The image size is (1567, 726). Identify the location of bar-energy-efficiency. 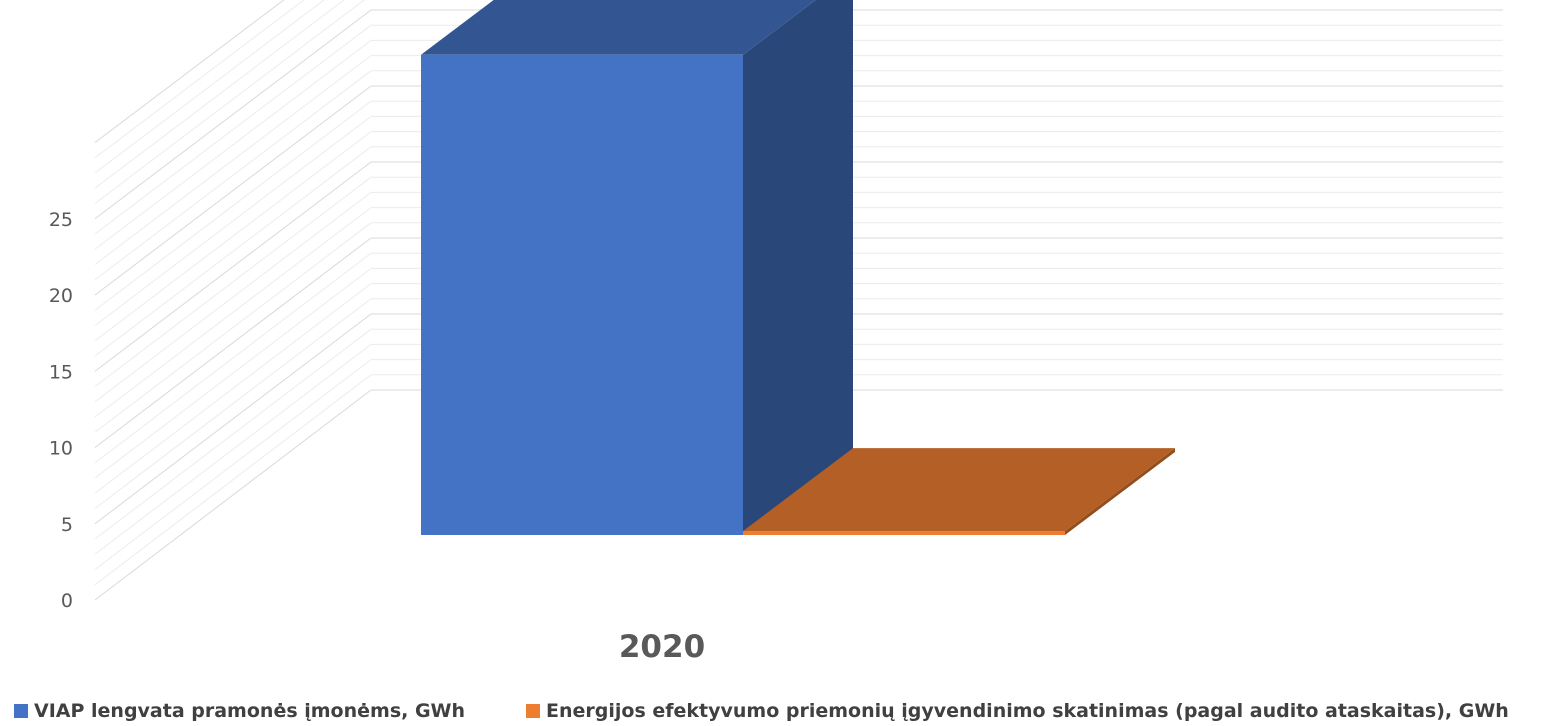
(959, 491).